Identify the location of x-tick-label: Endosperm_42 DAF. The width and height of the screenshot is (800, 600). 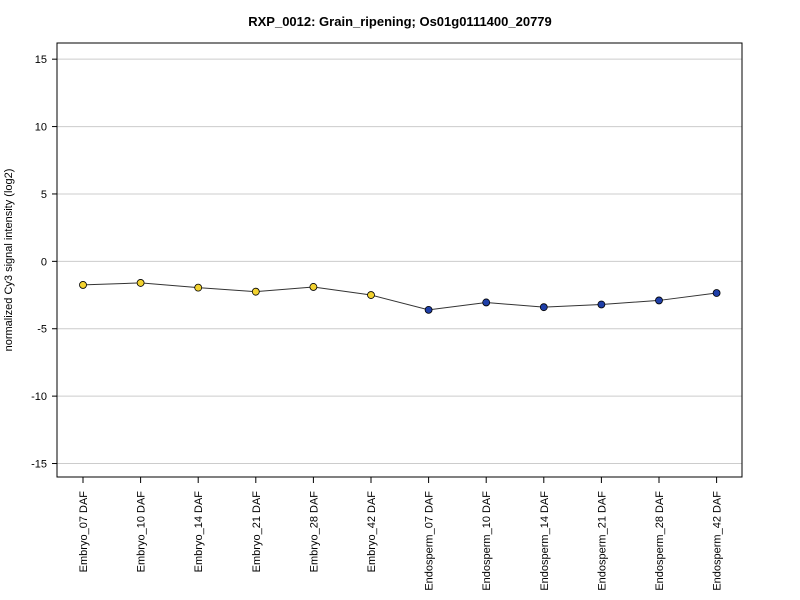
(718, 541).